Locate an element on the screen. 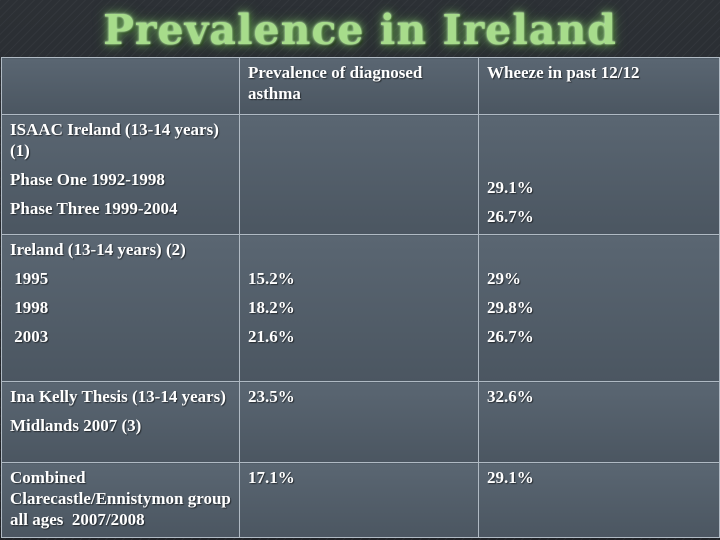  row-label-line: Phase Three 1999-2004 is located at coordinates (94, 208).